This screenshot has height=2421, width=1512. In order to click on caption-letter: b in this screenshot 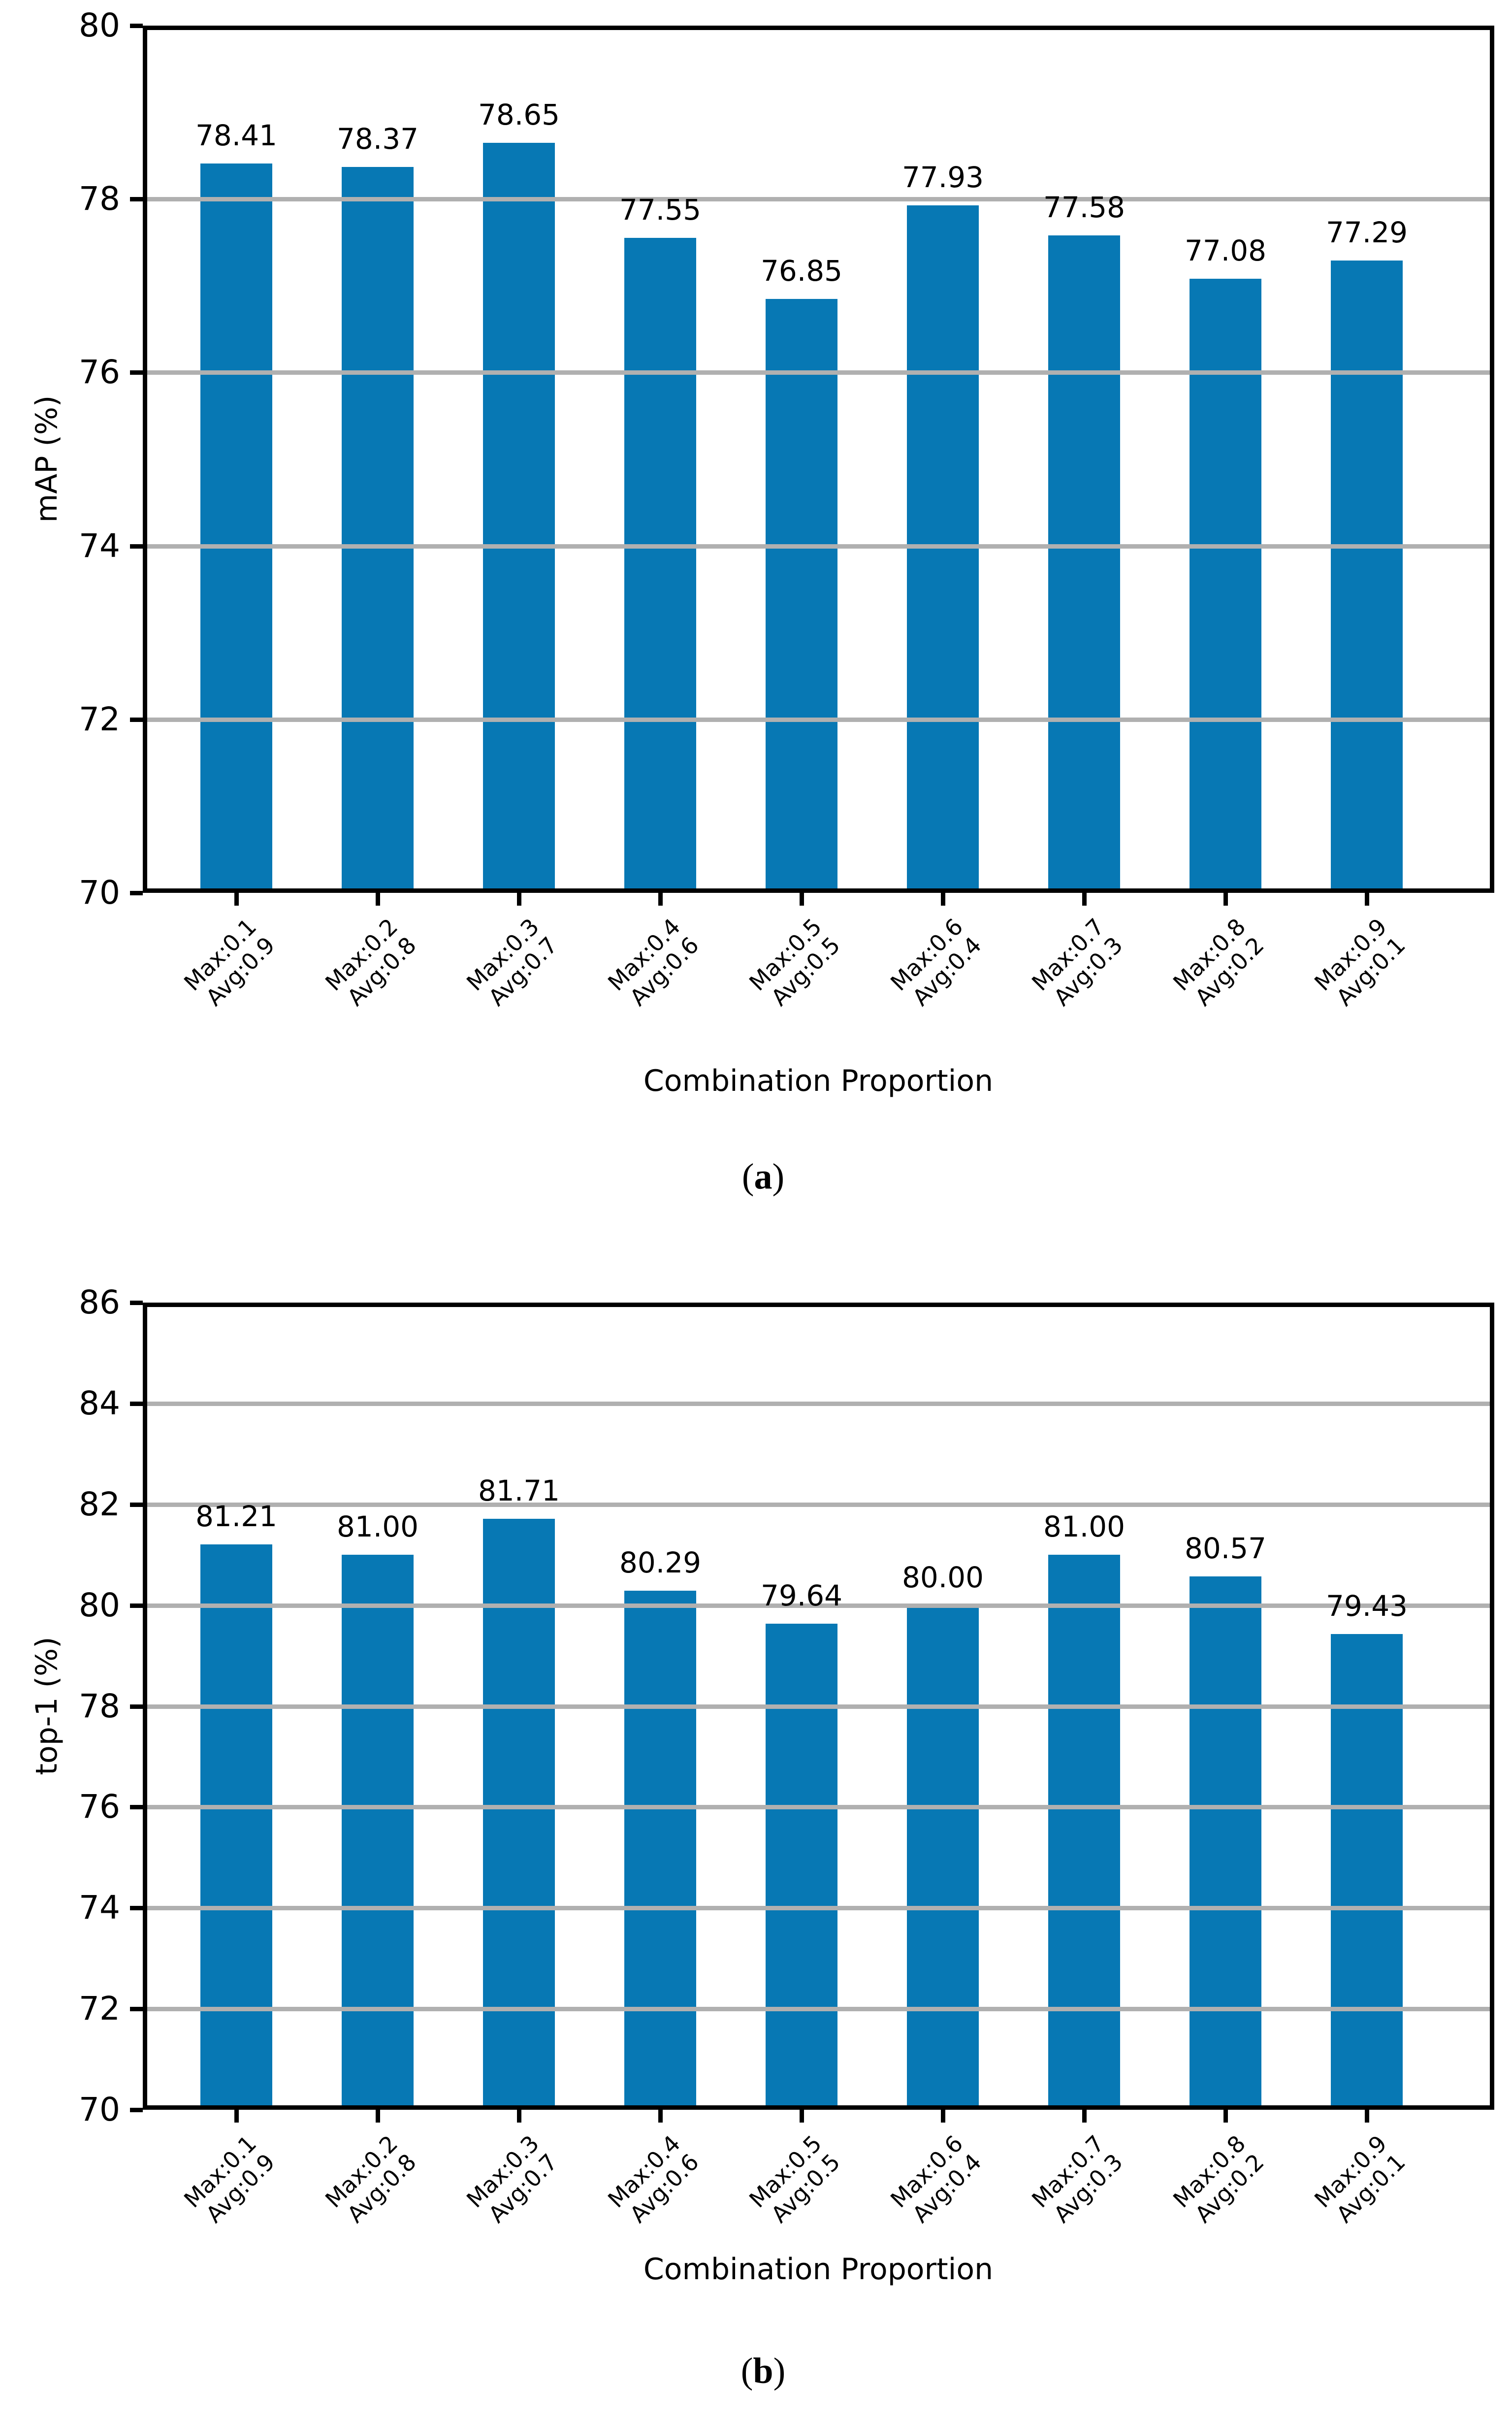, I will do `click(763, 2371)`.